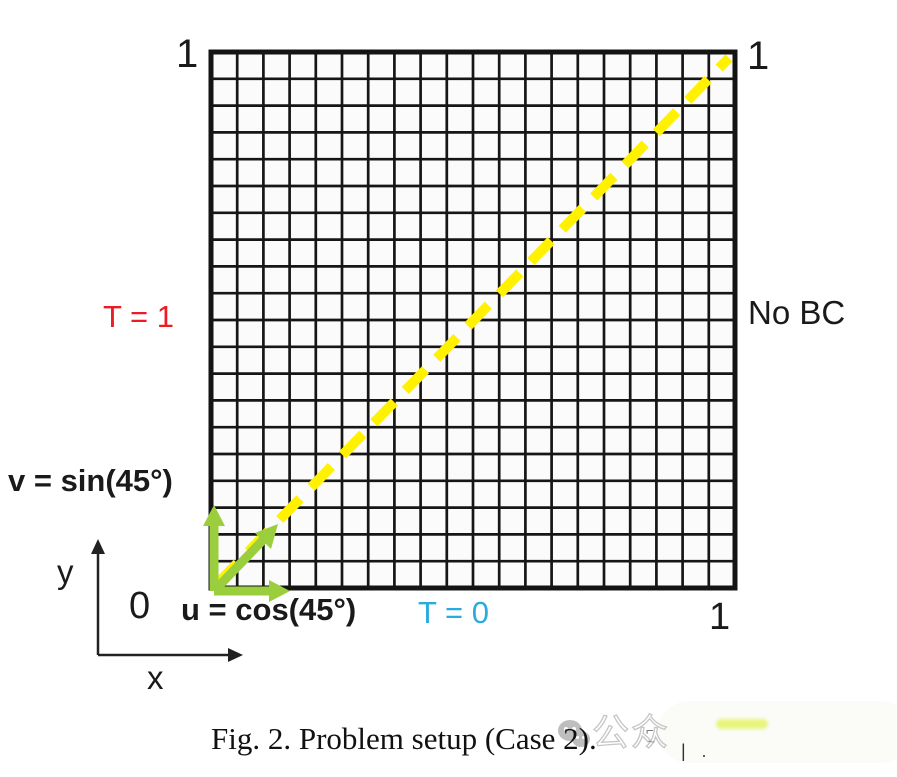 This screenshot has width=897, height=777. What do you see at coordinates (404, 738) in the screenshot?
I see `figure-caption: Fig. 2. Problem setup (Case 2).` at bounding box center [404, 738].